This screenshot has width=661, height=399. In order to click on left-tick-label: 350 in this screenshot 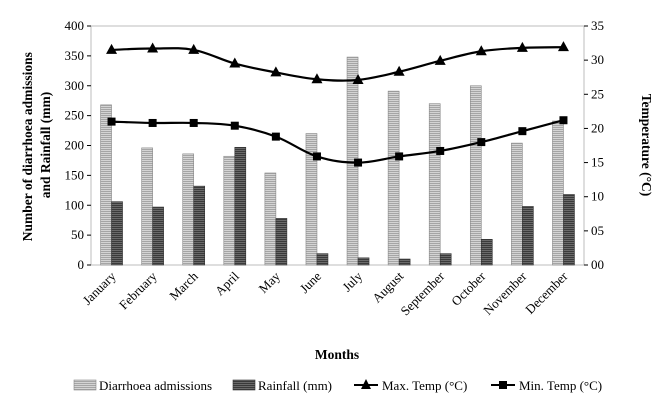, I will do `click(75, 55)`.